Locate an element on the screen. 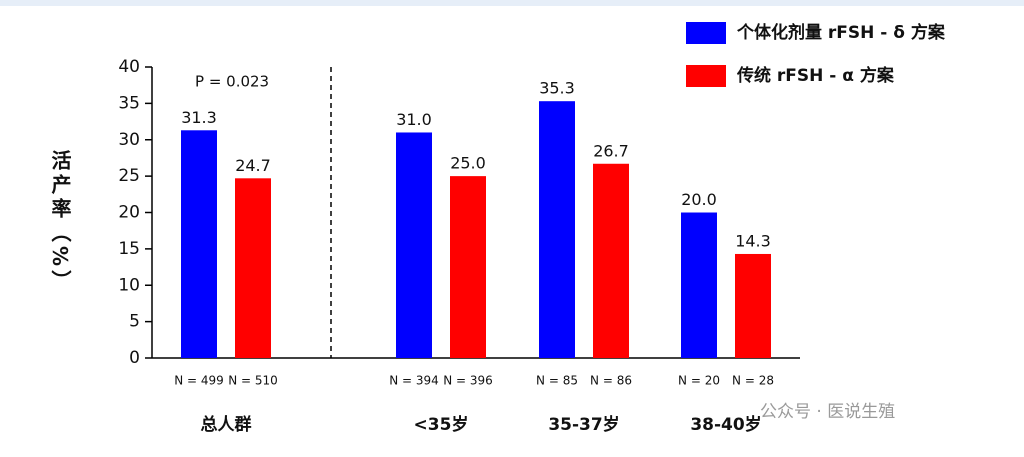  y-tick-label: 15 is located at coordinates (129, 249).